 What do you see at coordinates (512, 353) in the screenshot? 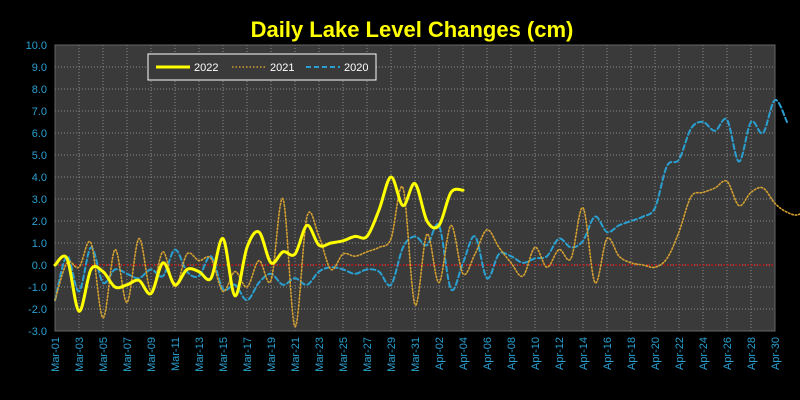
I see `x-tick-label: Apr-08` at bounding box center [512, 353].